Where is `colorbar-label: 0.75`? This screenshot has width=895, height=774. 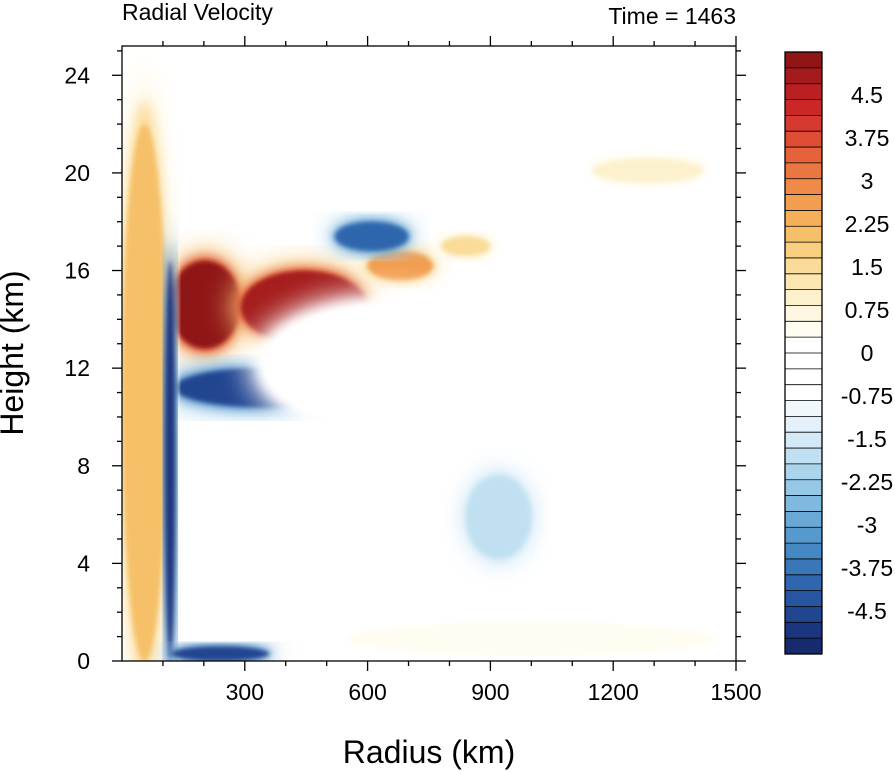
colorbar-label: 0.75 is located at coordinates (867, 310).